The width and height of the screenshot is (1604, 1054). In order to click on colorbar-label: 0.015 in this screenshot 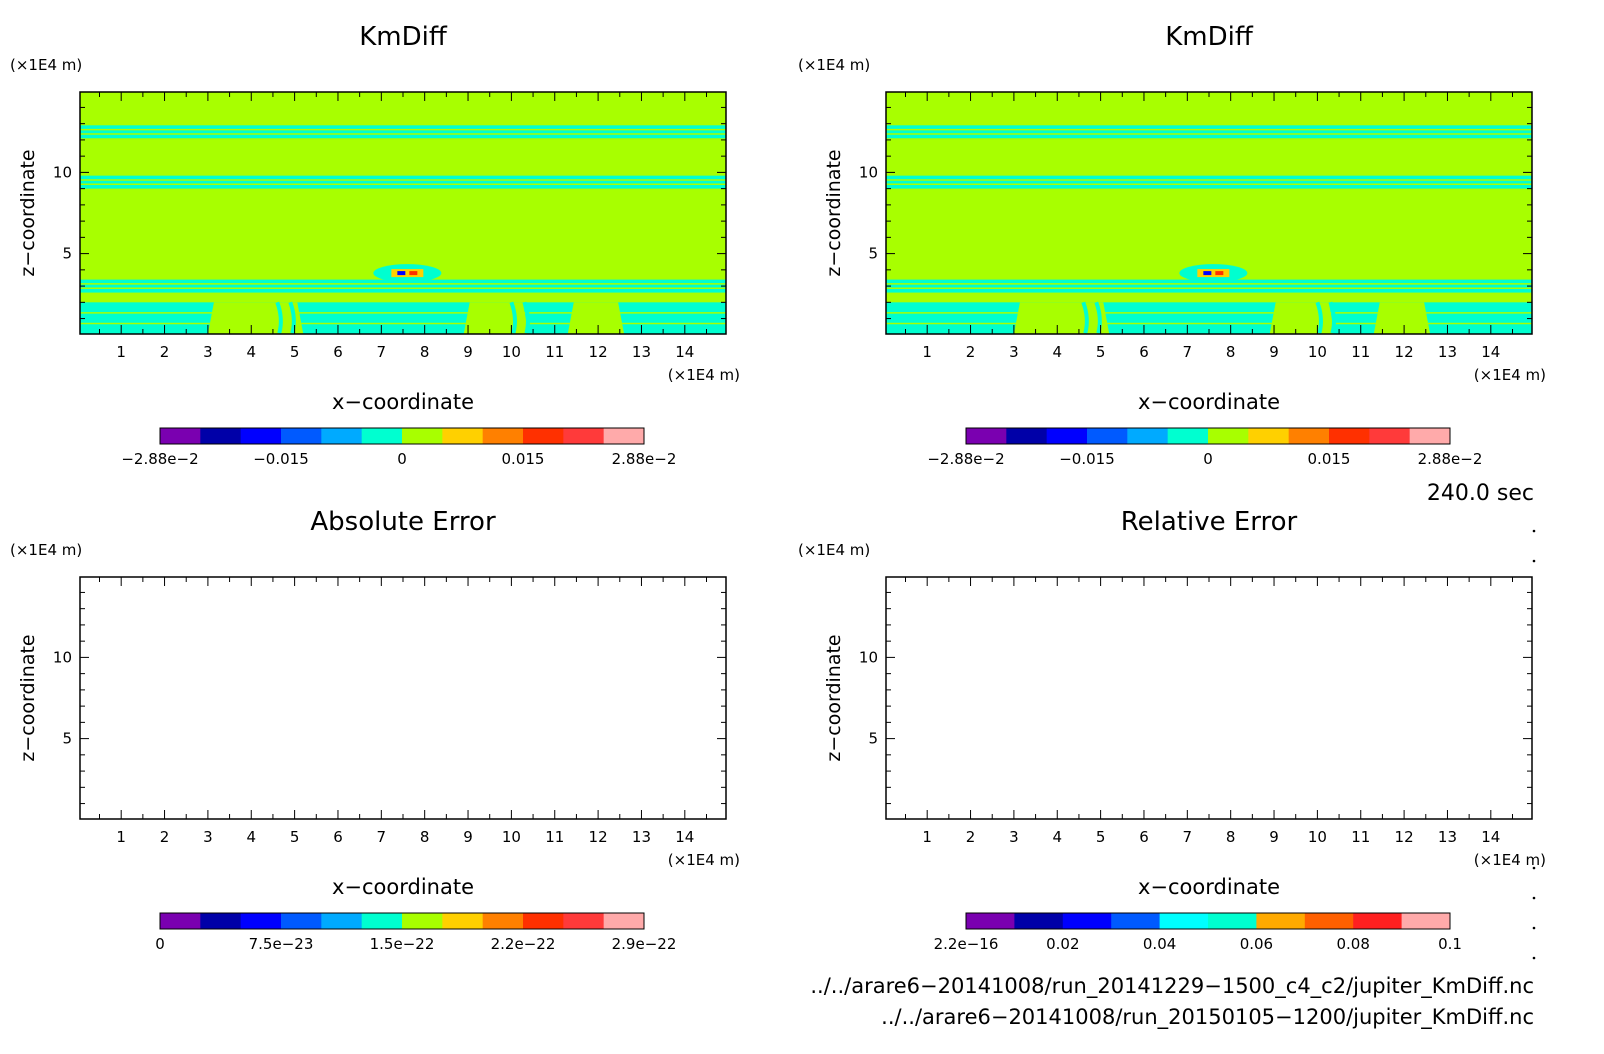, I will do `click(1329, 459)`.